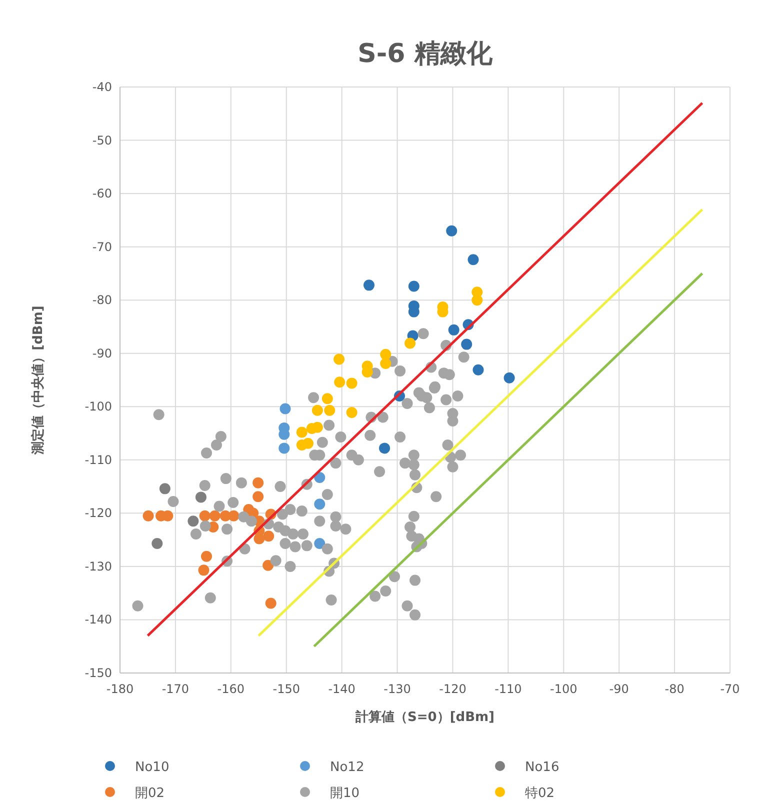 The height and width of the screenshot is (809, 759). What do you see at coordinates (176, 689) in the screenshot?
I see `x-tick-label: -170` at bounding box center [176, 689].